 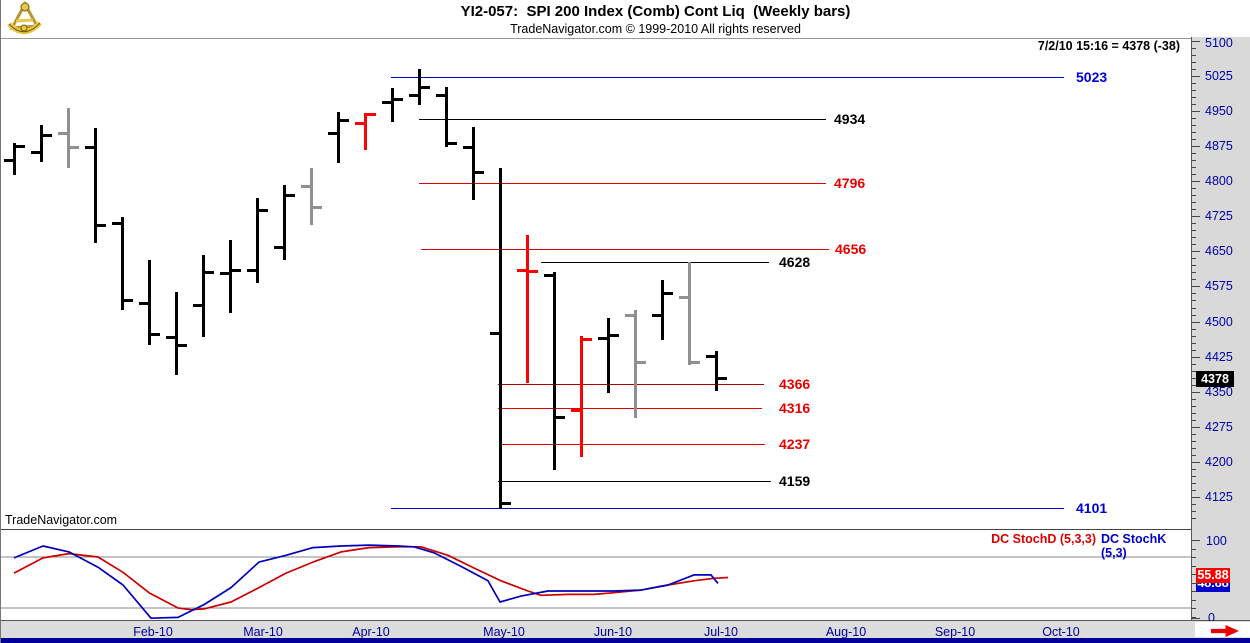 I want to click on price-axis-label: 5100, so click(x=1219, y=43).